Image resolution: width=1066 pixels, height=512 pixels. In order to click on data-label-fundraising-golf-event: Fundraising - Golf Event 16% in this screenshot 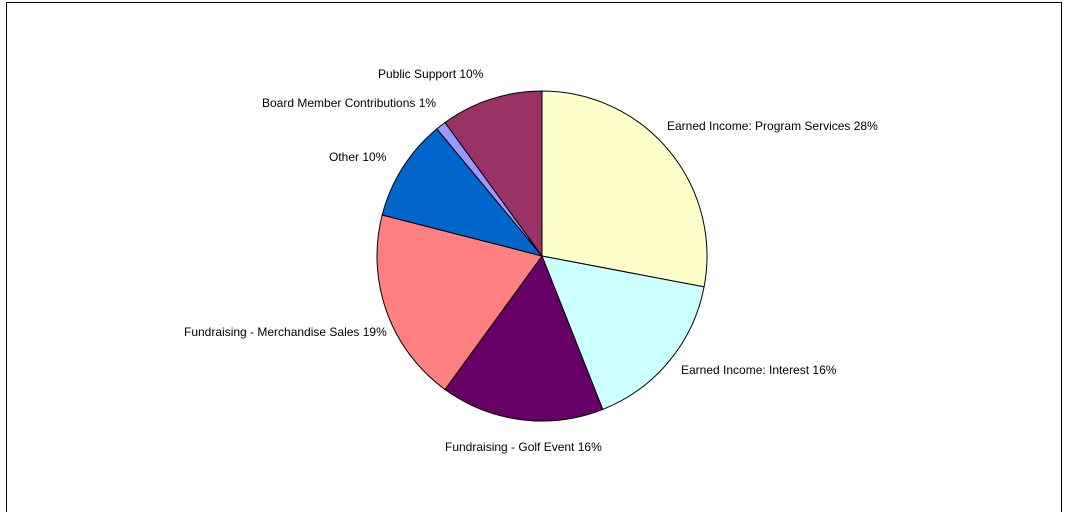, I will do `click(523, 447)`.